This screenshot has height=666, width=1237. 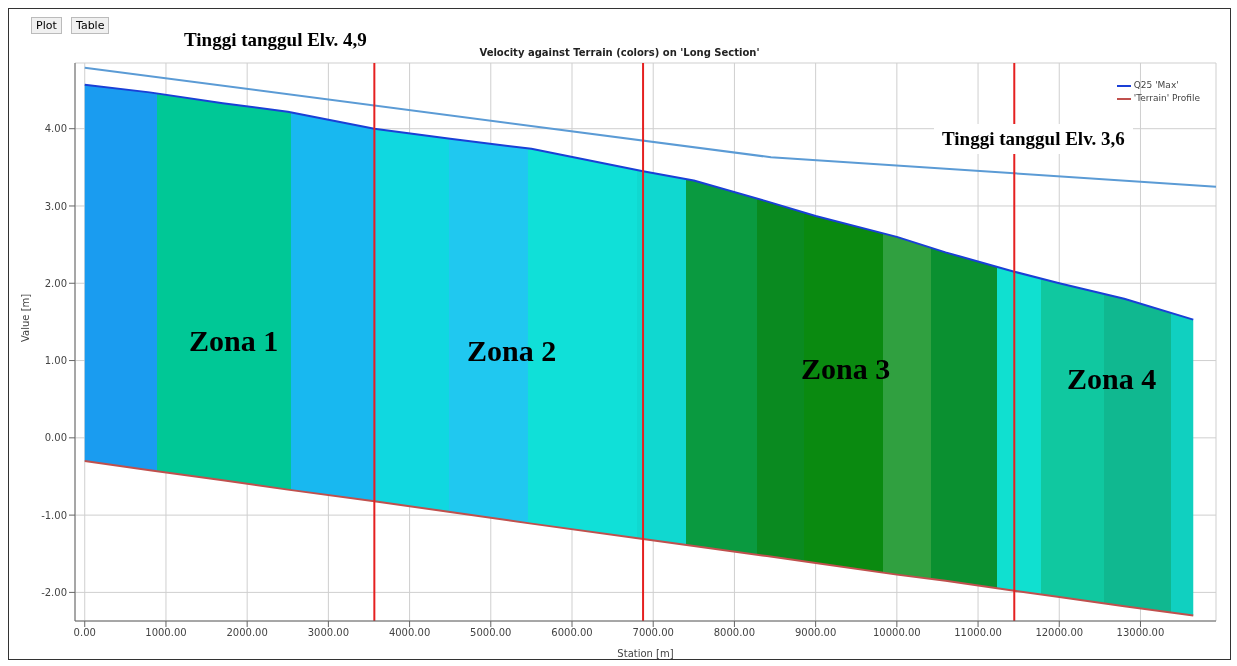 What do you see at coordinates (815, 633) in the screenshot?
I see `x-tick-label: 9000.00` at bounding box center [815, 633].